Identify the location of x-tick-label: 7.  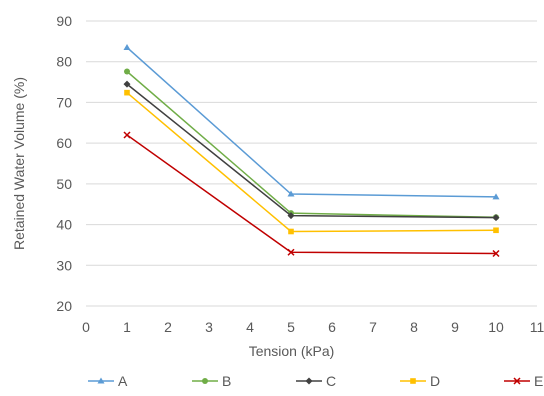
(373, 327).